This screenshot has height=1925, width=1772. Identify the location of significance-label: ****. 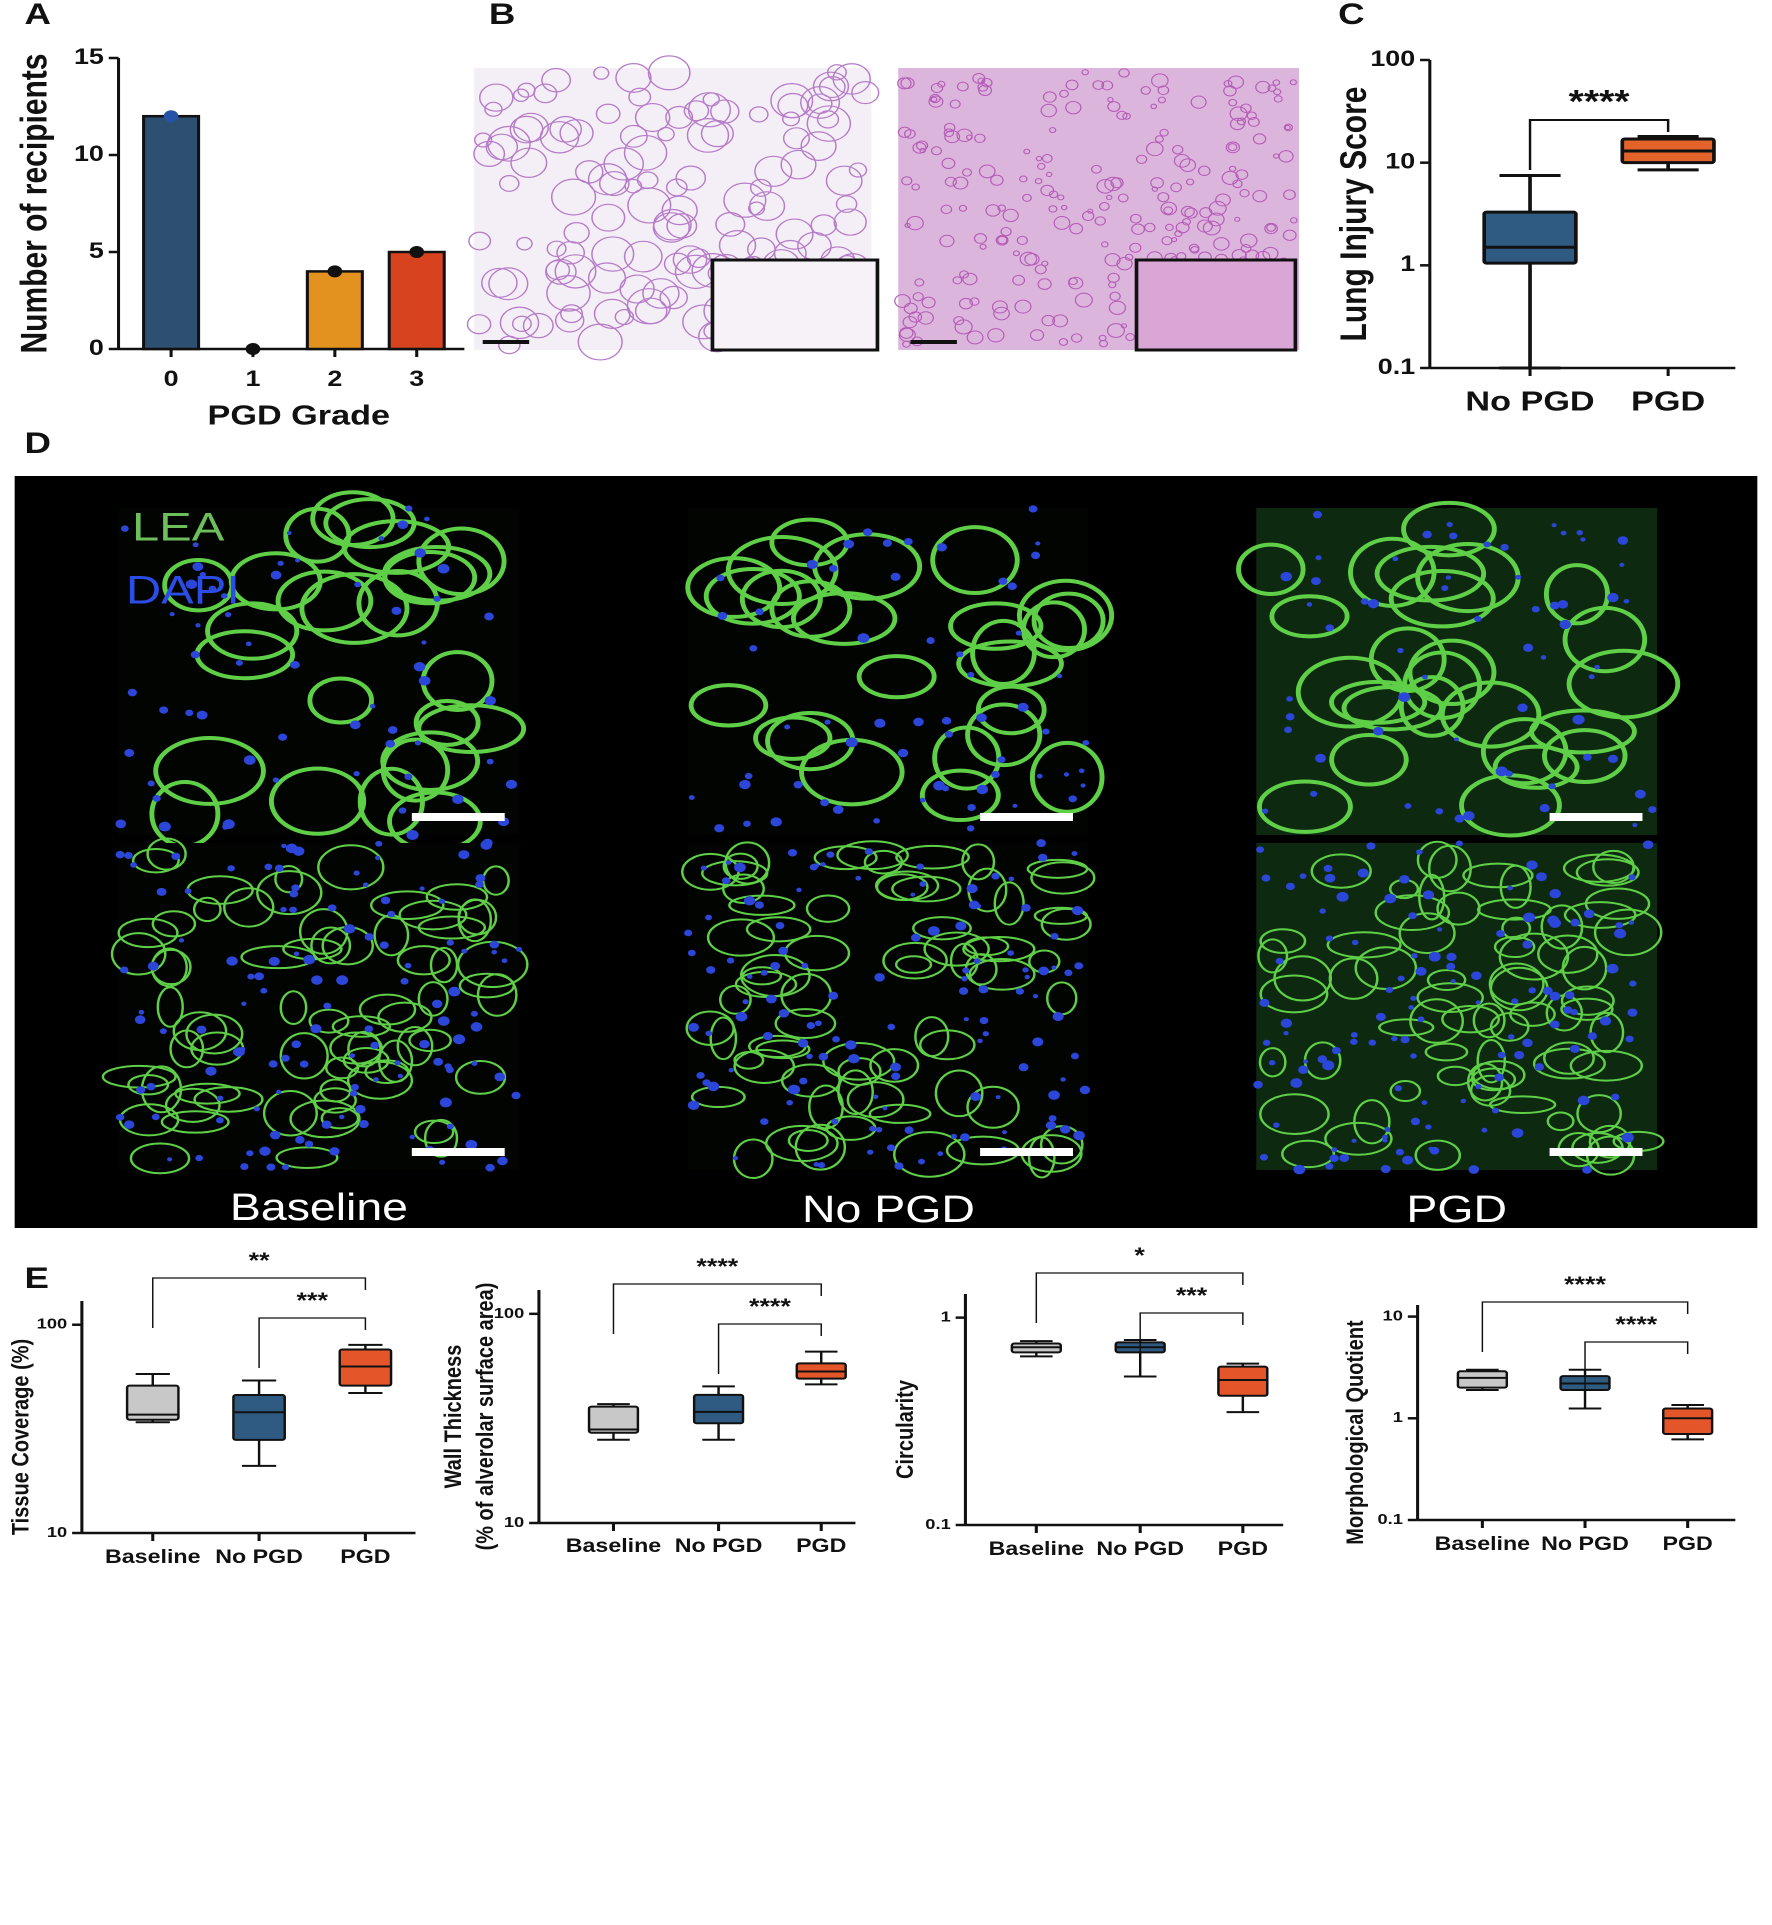
(1585, 1285).